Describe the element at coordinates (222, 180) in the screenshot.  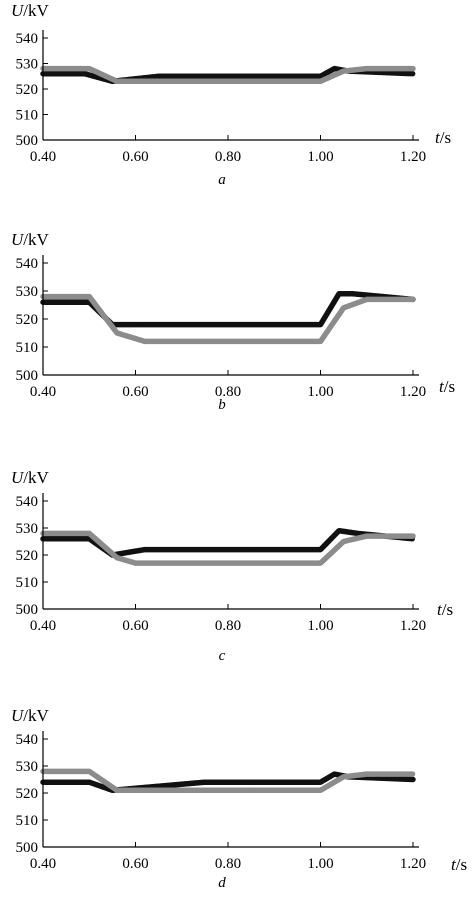
I see `panel-caption: a` at that location.